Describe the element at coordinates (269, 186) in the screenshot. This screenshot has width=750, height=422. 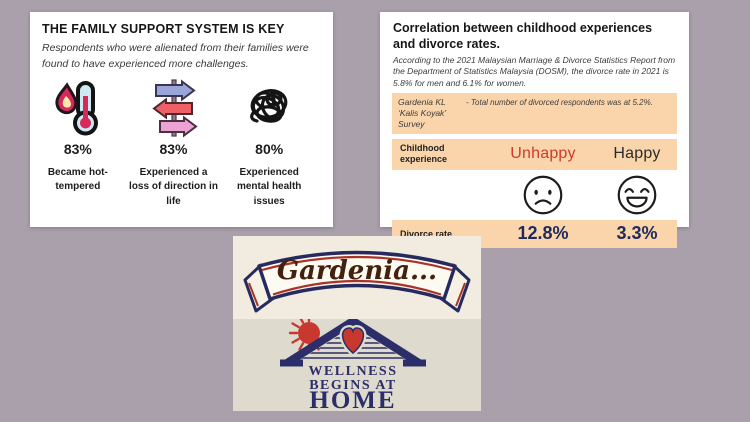
I see `stat-label: Experienced mental health issues` at that location.